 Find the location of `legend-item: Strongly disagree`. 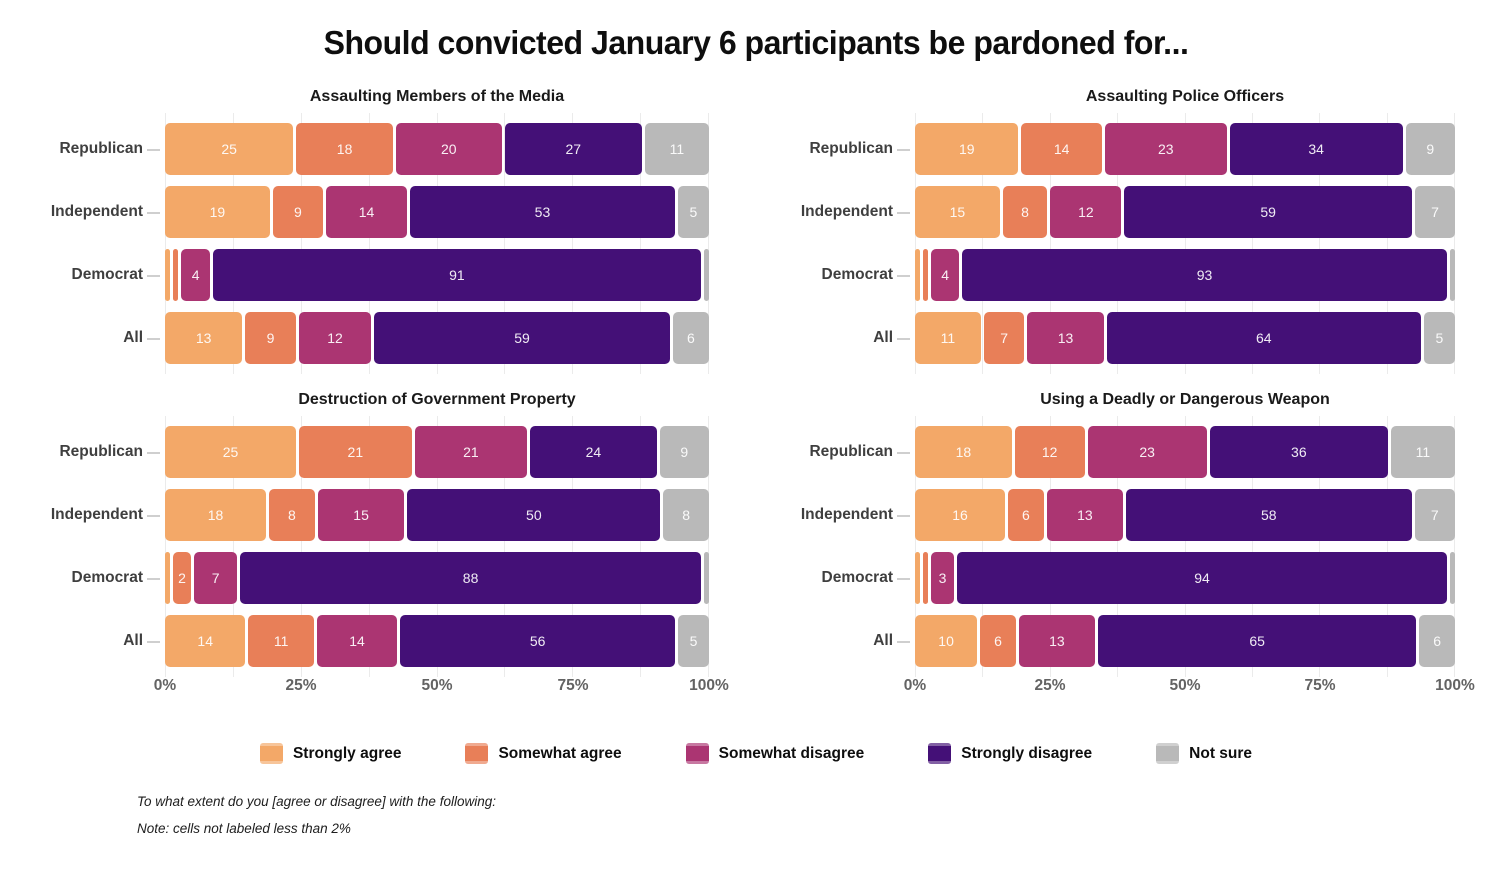

legend-item: Strongly disagree is located at coordinates (1010, 753).